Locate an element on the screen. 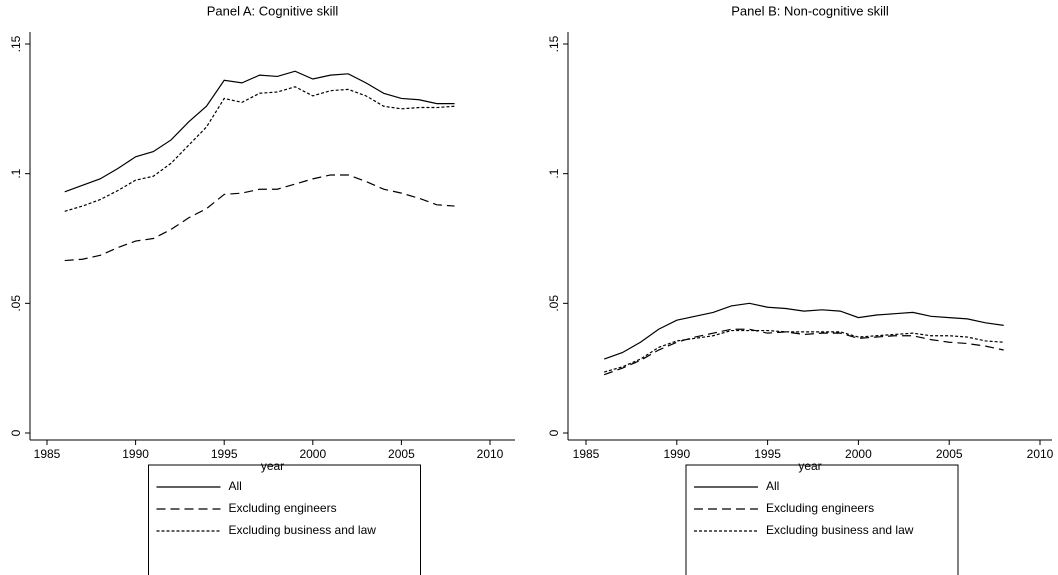 This screenshot has height=575, width=1058. chart-title: Panel B: Non-cognitive skill is located at coordinates (810, 10).